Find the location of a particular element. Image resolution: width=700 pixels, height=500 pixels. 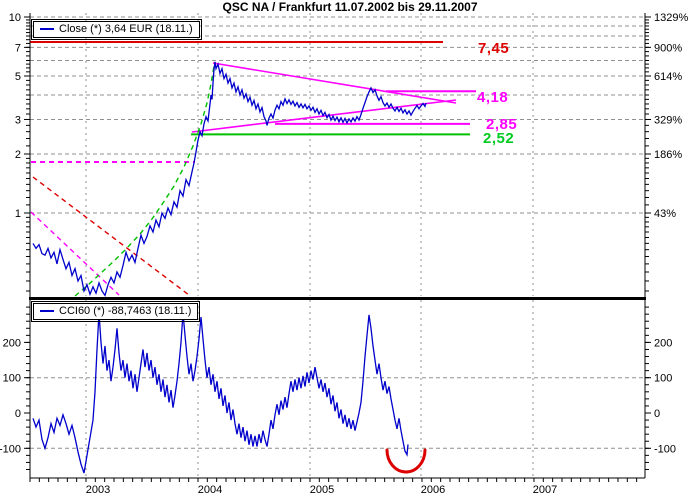

price-left-axis-label: 5 is located at coordinates (18, 77).